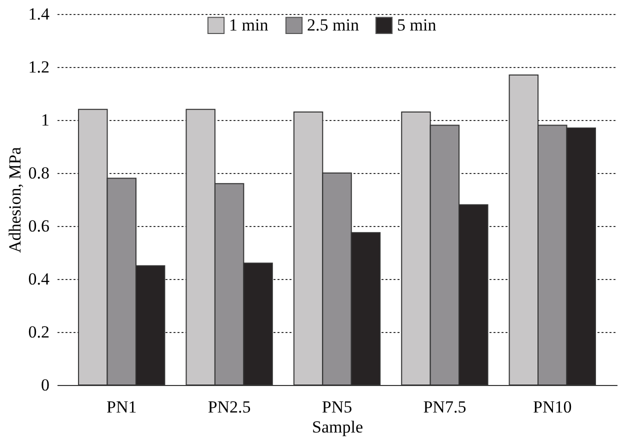 This screenshot has width=627, height=444. Describe the element at coordinates (444, 407) in the screenshot. I see `x-tick-label: PN7.5` at that location.